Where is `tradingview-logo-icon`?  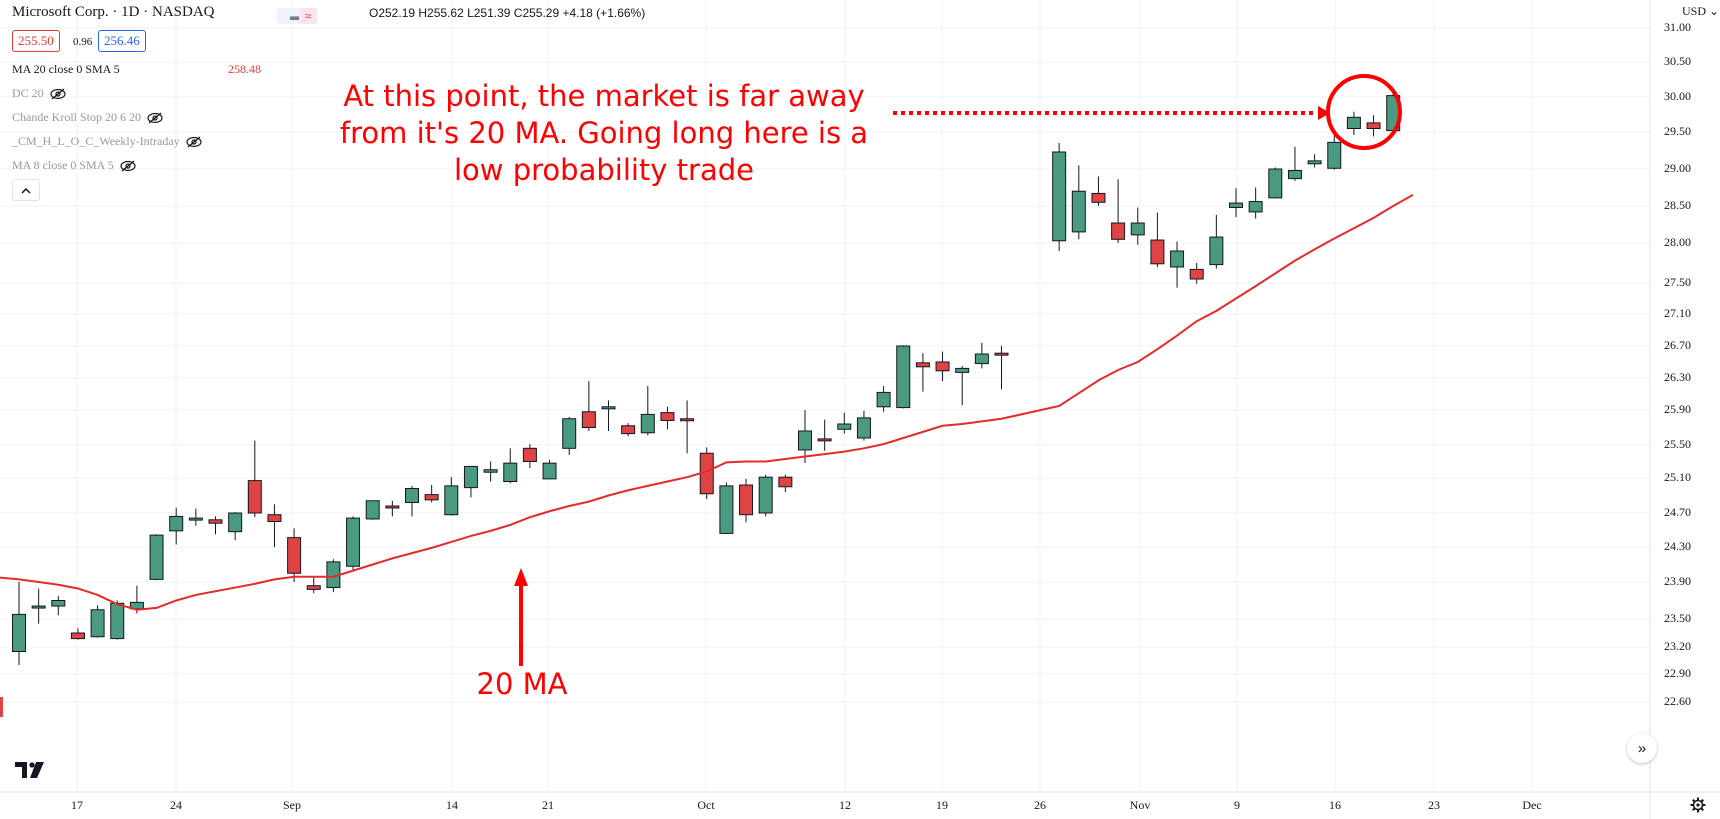
tradingview-logo-icon is located at coordinates (30, 770).